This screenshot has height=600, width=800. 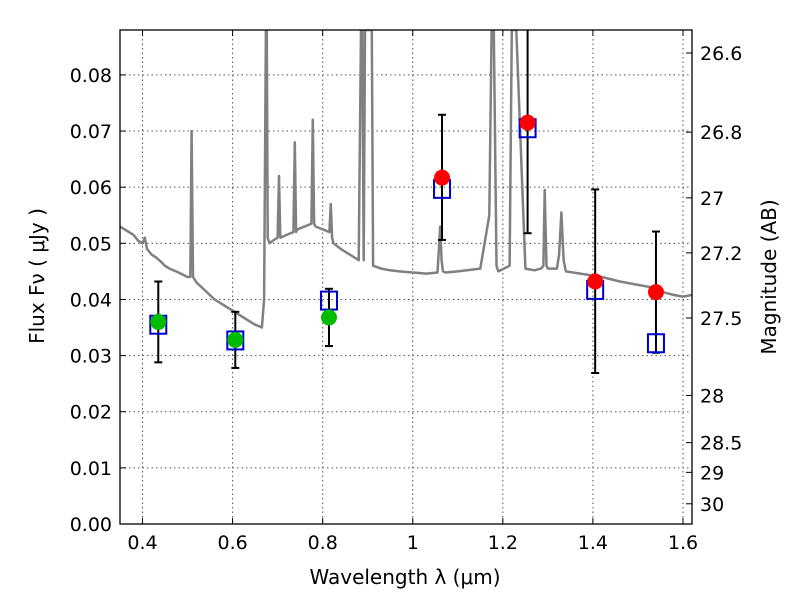 I want to click on magnitude-tick-label: 27.2, so click(x=721, y=254).